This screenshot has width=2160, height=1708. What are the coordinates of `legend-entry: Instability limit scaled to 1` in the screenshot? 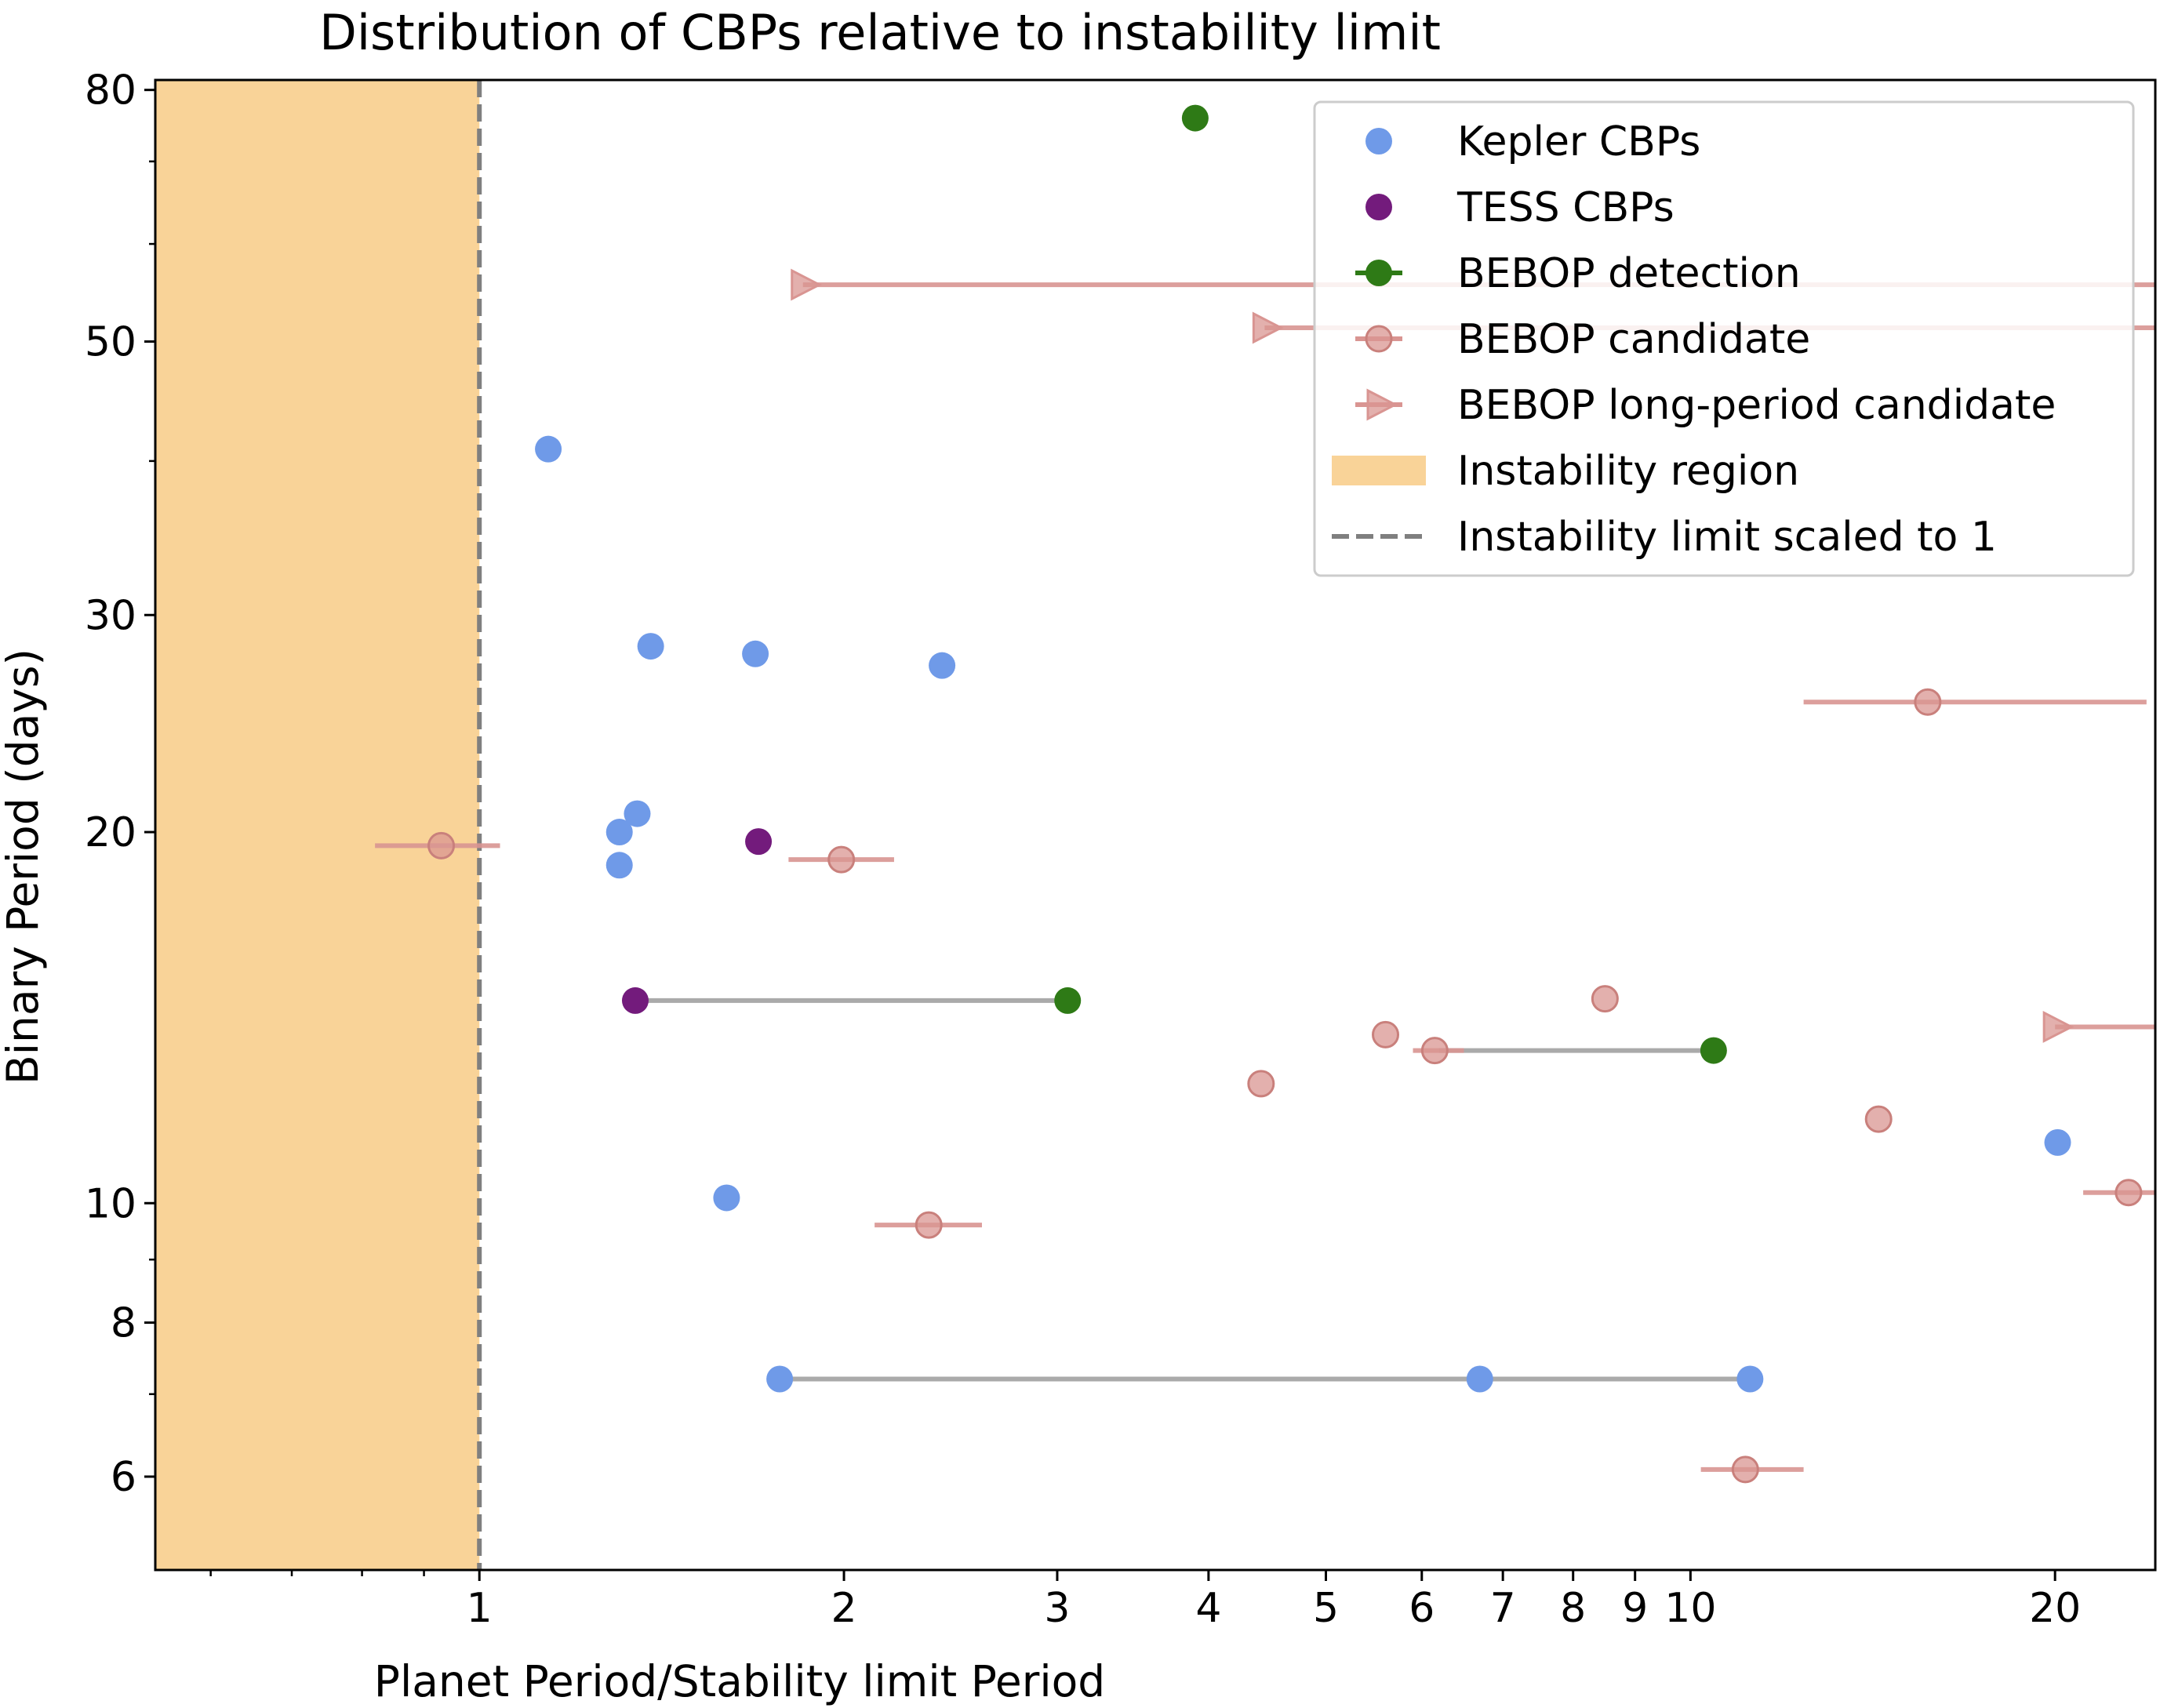 It's located at (1664, 537).